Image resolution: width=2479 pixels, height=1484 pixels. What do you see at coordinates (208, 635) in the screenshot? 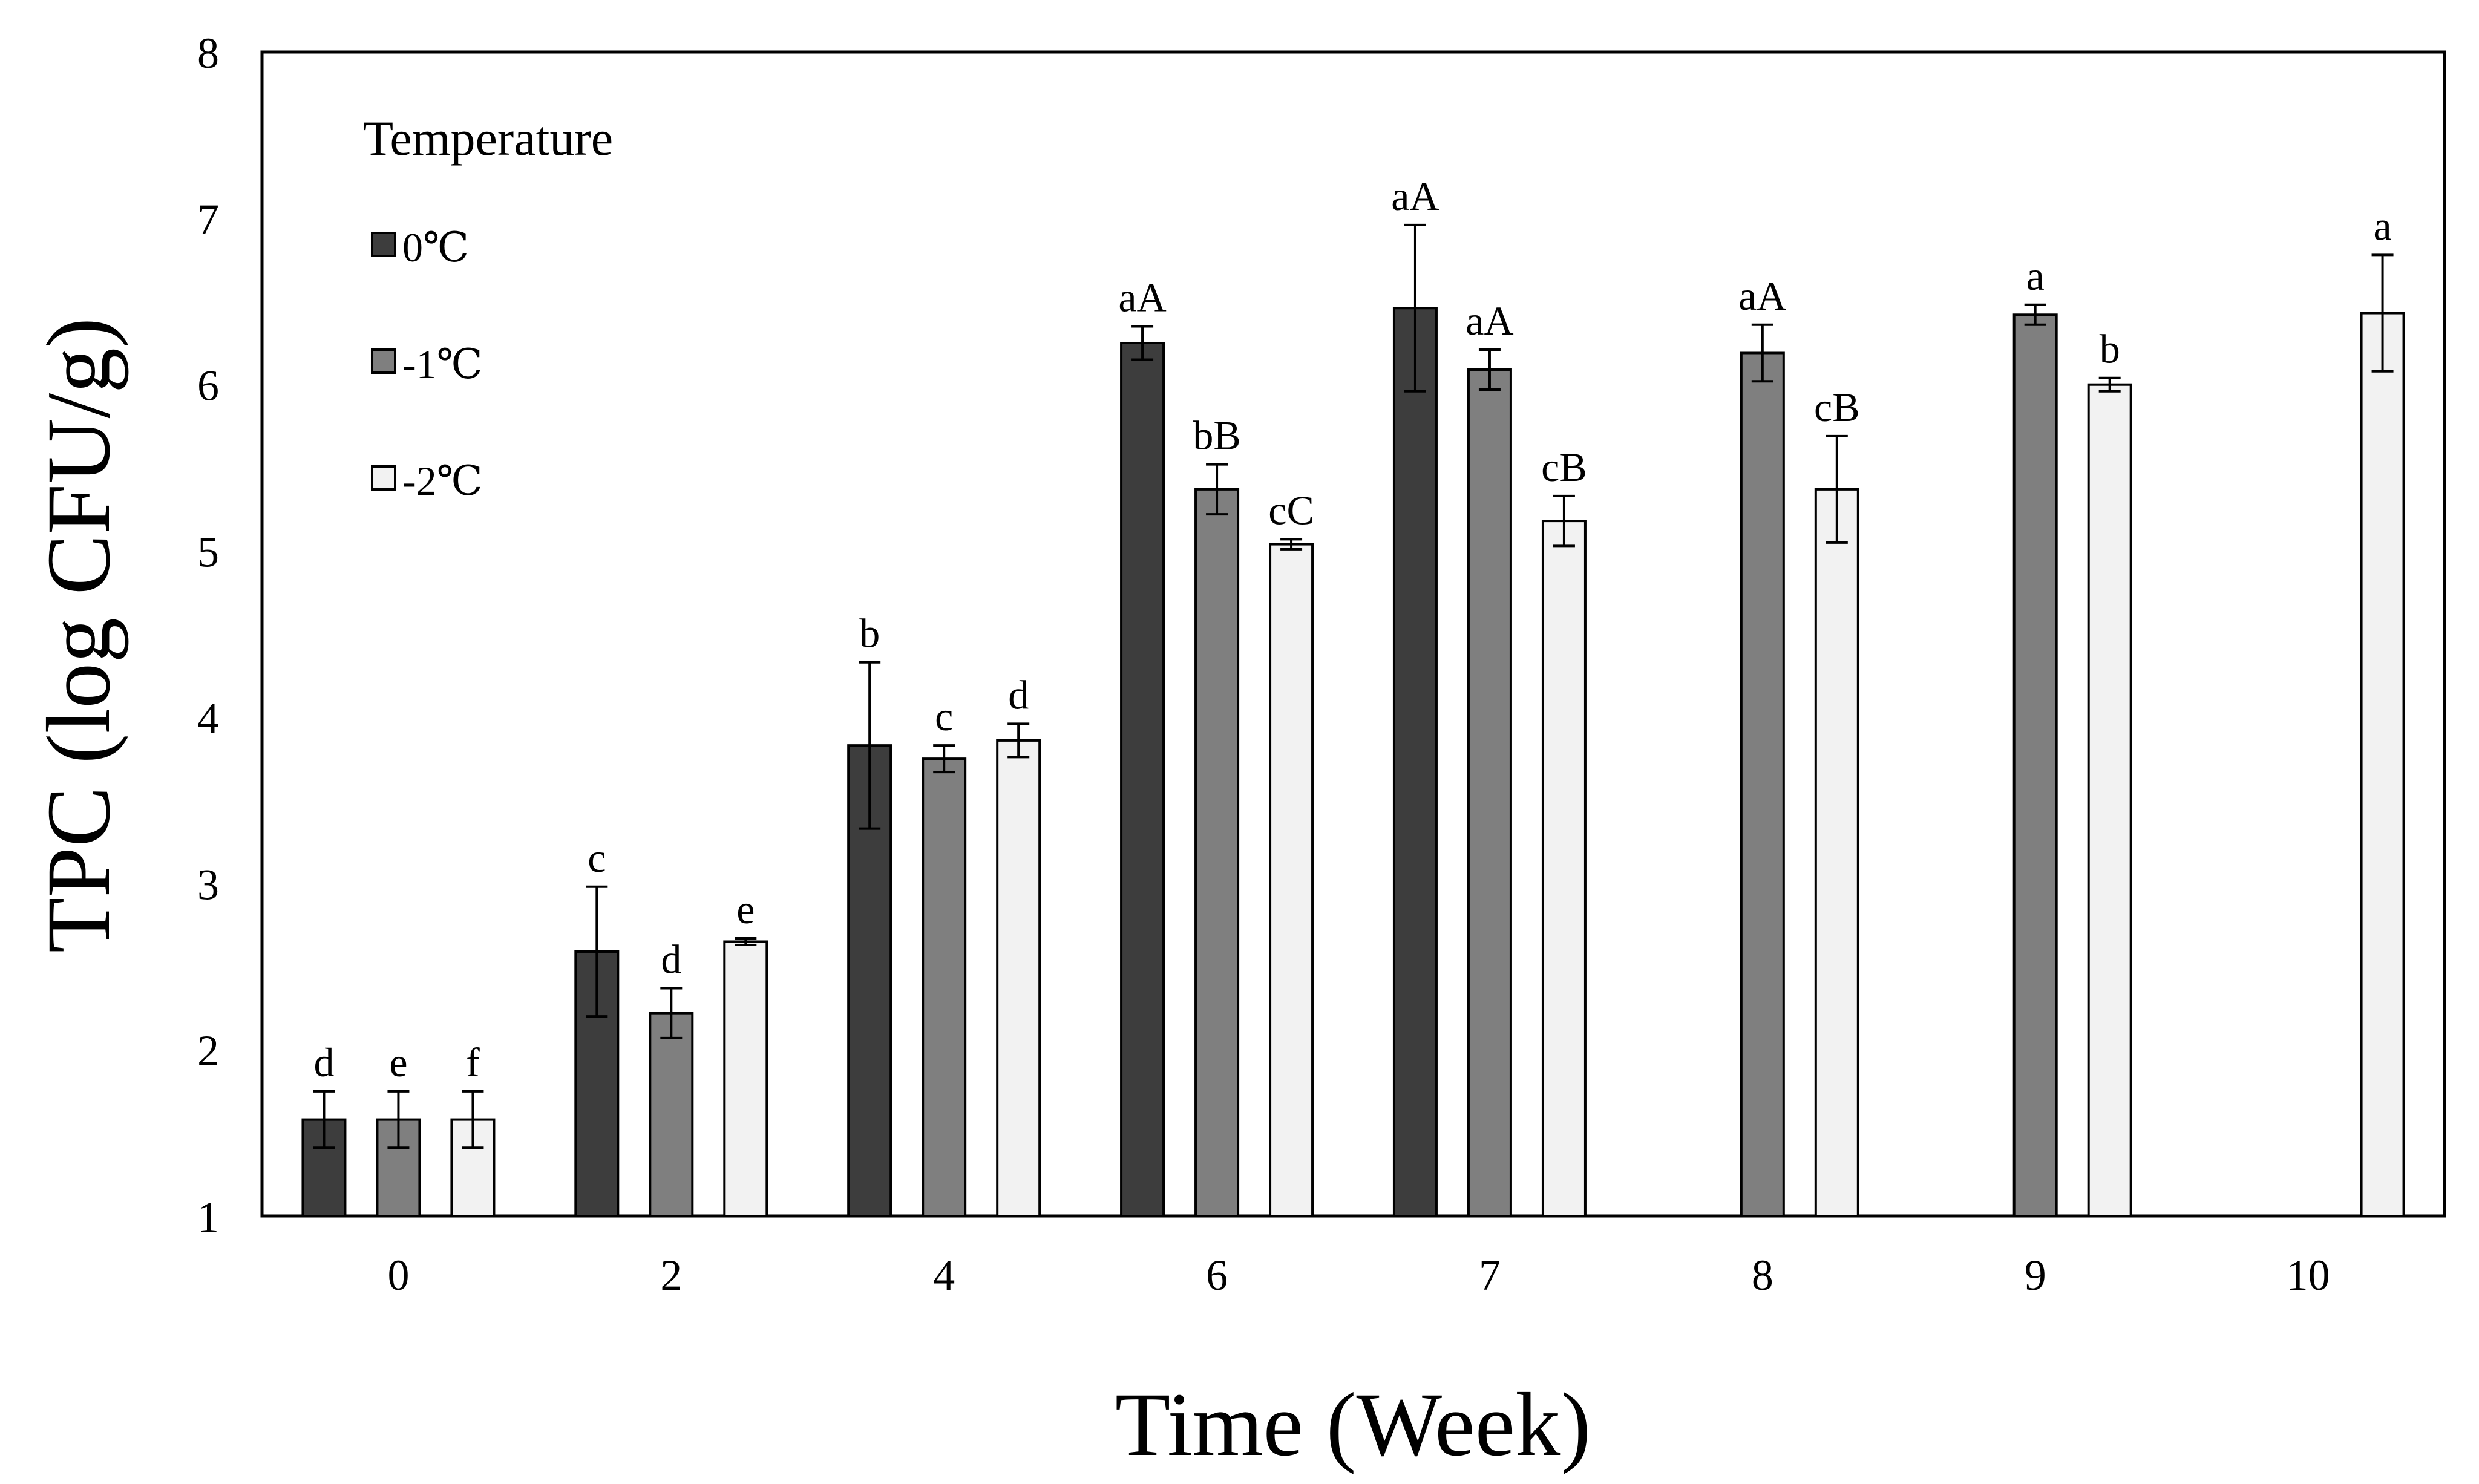
I see `y-axis: 1 2 3 4 5 6 7 8` at bounding box center [208, 635].